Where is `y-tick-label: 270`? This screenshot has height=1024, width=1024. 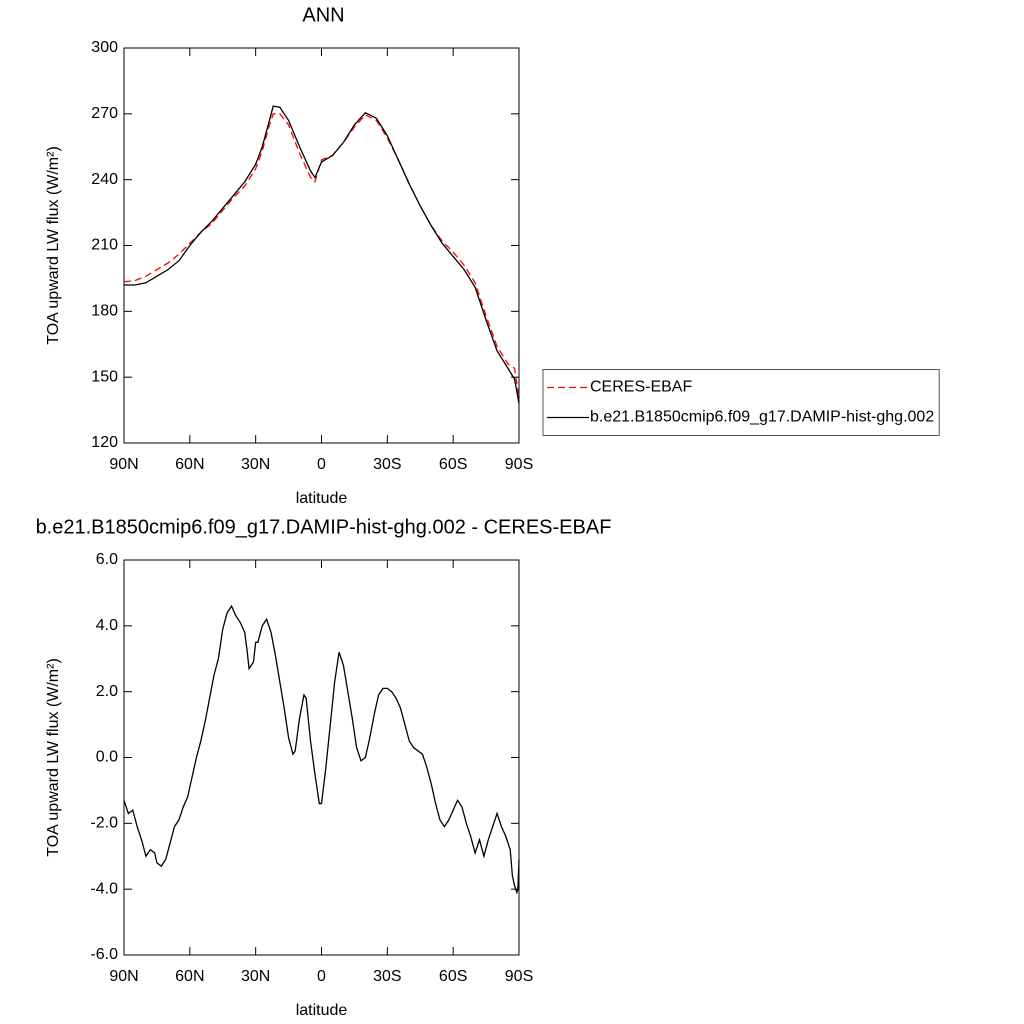 y-tick-label: 270 is located at coordinates (104, 113).